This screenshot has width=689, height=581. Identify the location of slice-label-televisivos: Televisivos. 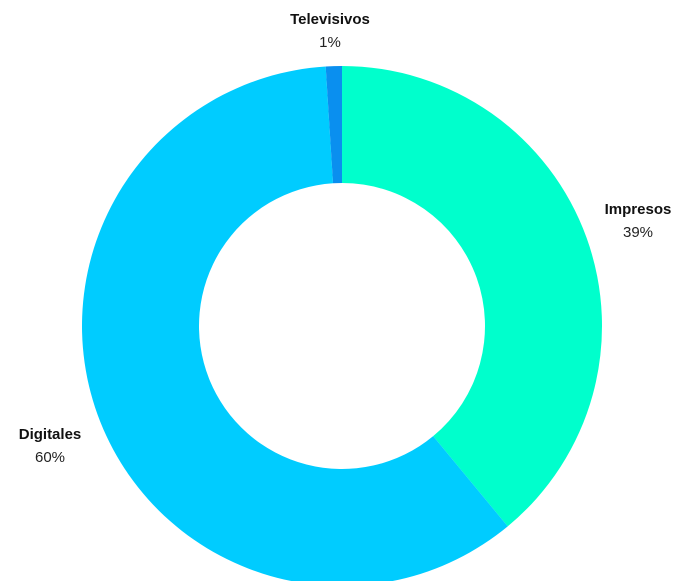
(330, 19).